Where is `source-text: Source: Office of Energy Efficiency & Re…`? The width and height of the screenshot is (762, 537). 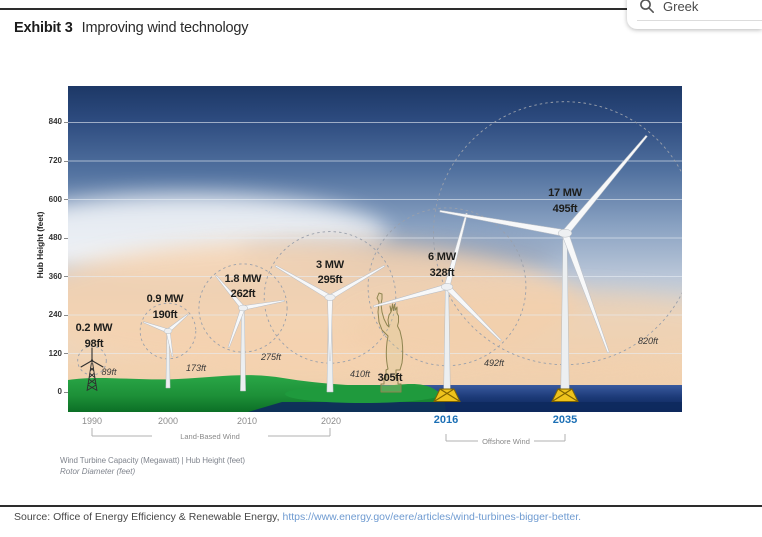 source-text: Source: Office of Energy Efficiency & Re… is located at coordinates (148, 517).